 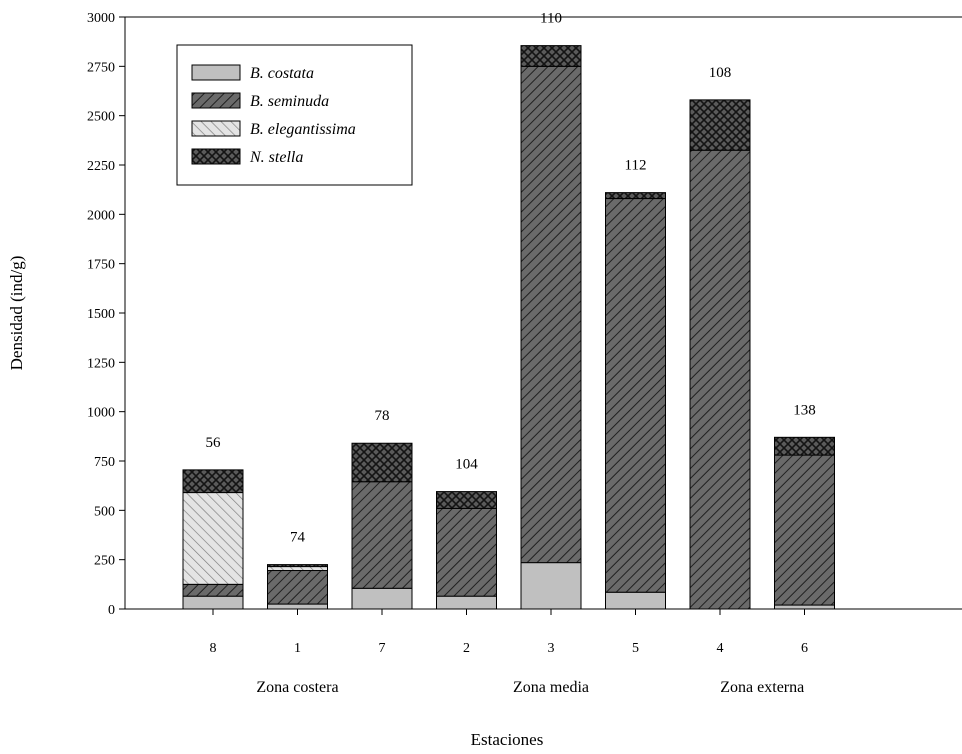 What do you see at coordinates (303, 129) in the screenshot?
I see `legend-label: B. elegantissima` at bounding box center [303, 129].